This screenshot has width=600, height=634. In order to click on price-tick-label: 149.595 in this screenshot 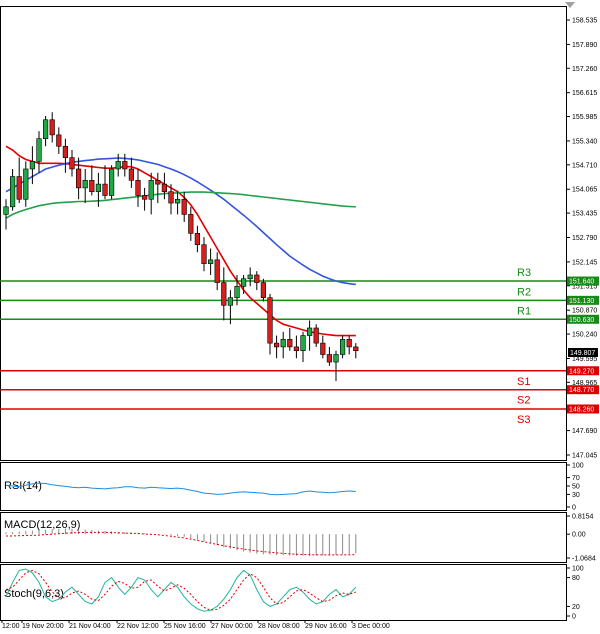, I will do `click(584, 359)`.